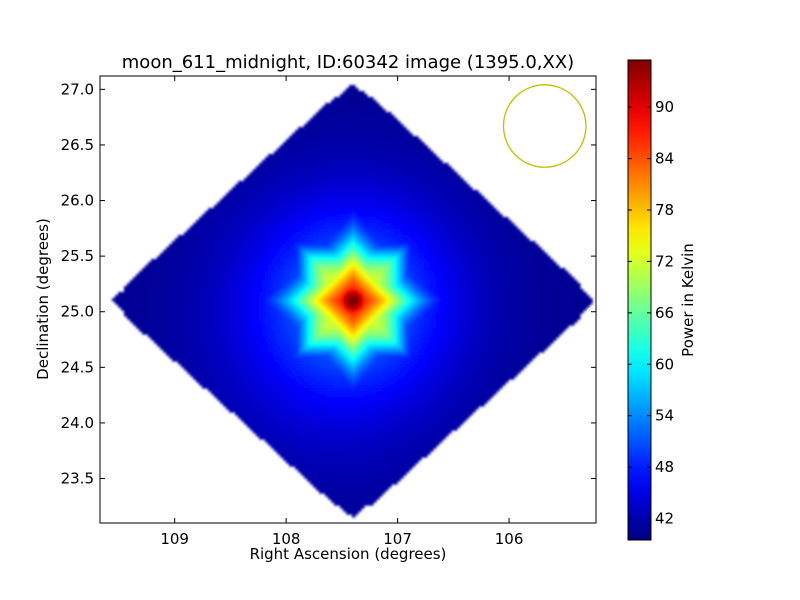 The width and height of the screenshot is (800, 600). Describe the element at coordinates (664, 261) in the screenshot. I see `colorbar-tick-label: 72` at that location.